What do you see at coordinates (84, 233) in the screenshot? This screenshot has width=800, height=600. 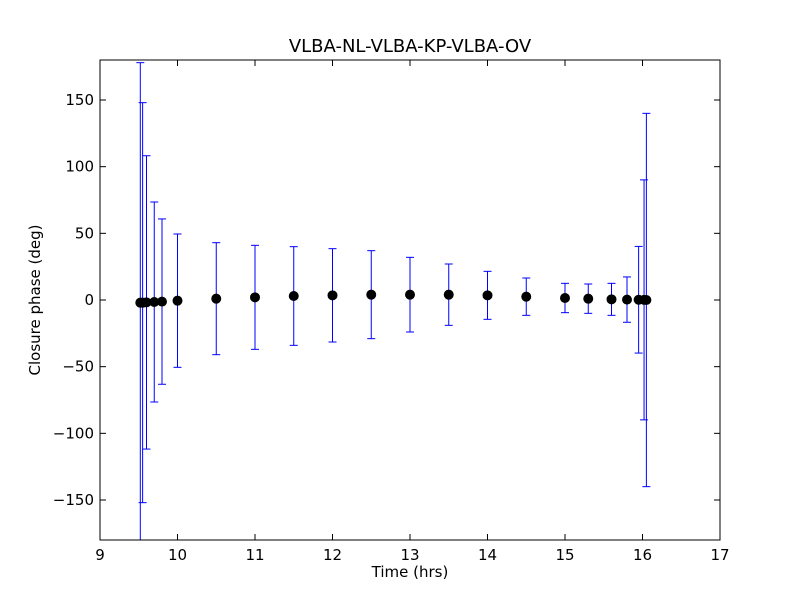 I see `y-tick-label: 50` at bounding box center [84, 233].